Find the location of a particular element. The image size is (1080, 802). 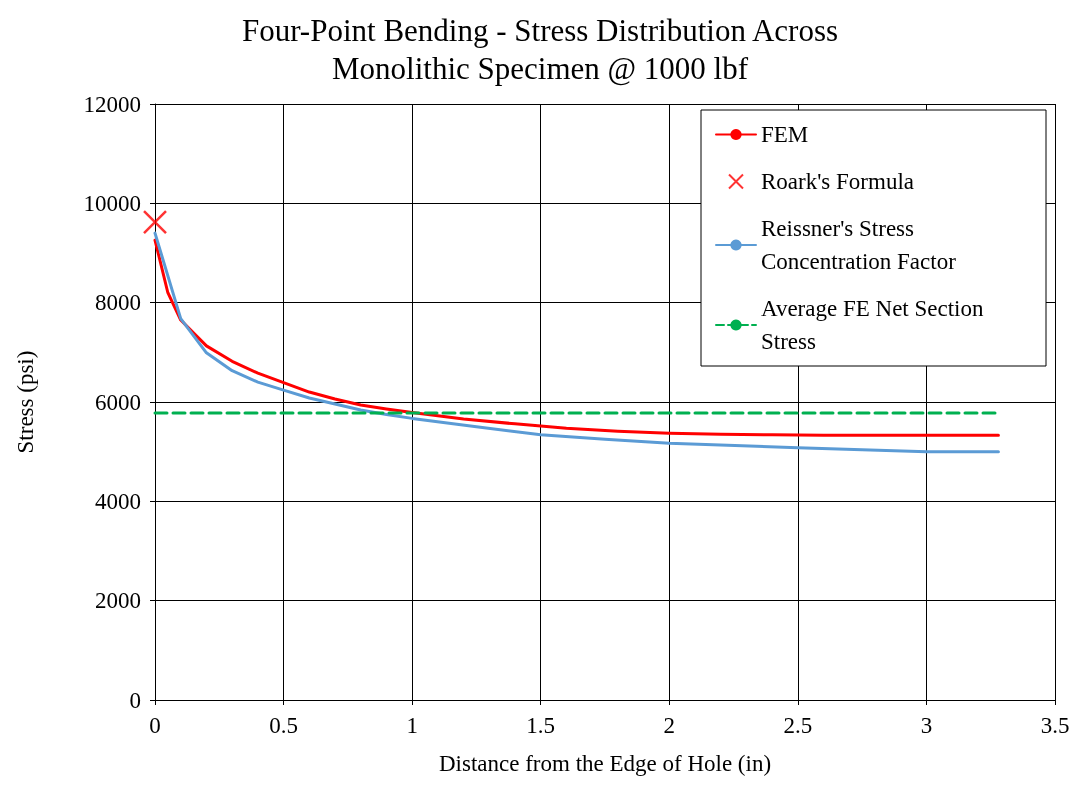

y-tick-label: 12000 is located at coordinates (112, 104).